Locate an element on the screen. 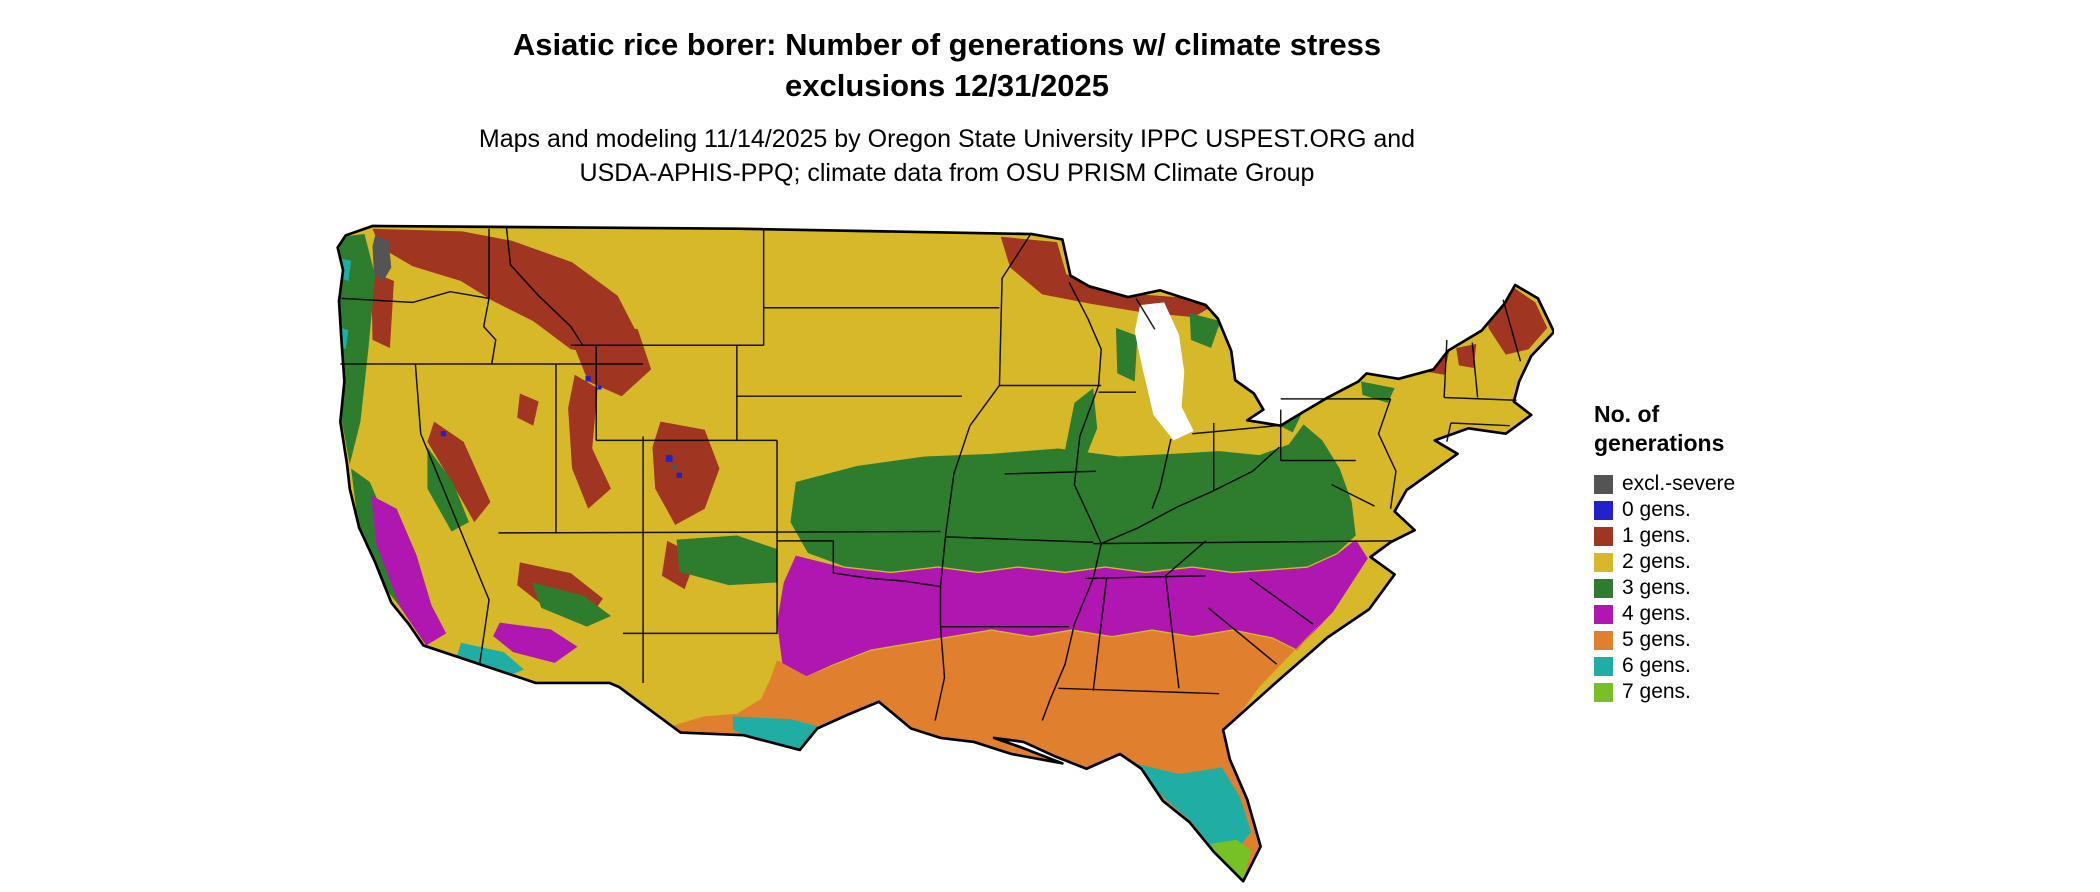 The image size is (2100, 892). legend-item-2-gens: 2 gens. is located at coordinates (1664, 562).